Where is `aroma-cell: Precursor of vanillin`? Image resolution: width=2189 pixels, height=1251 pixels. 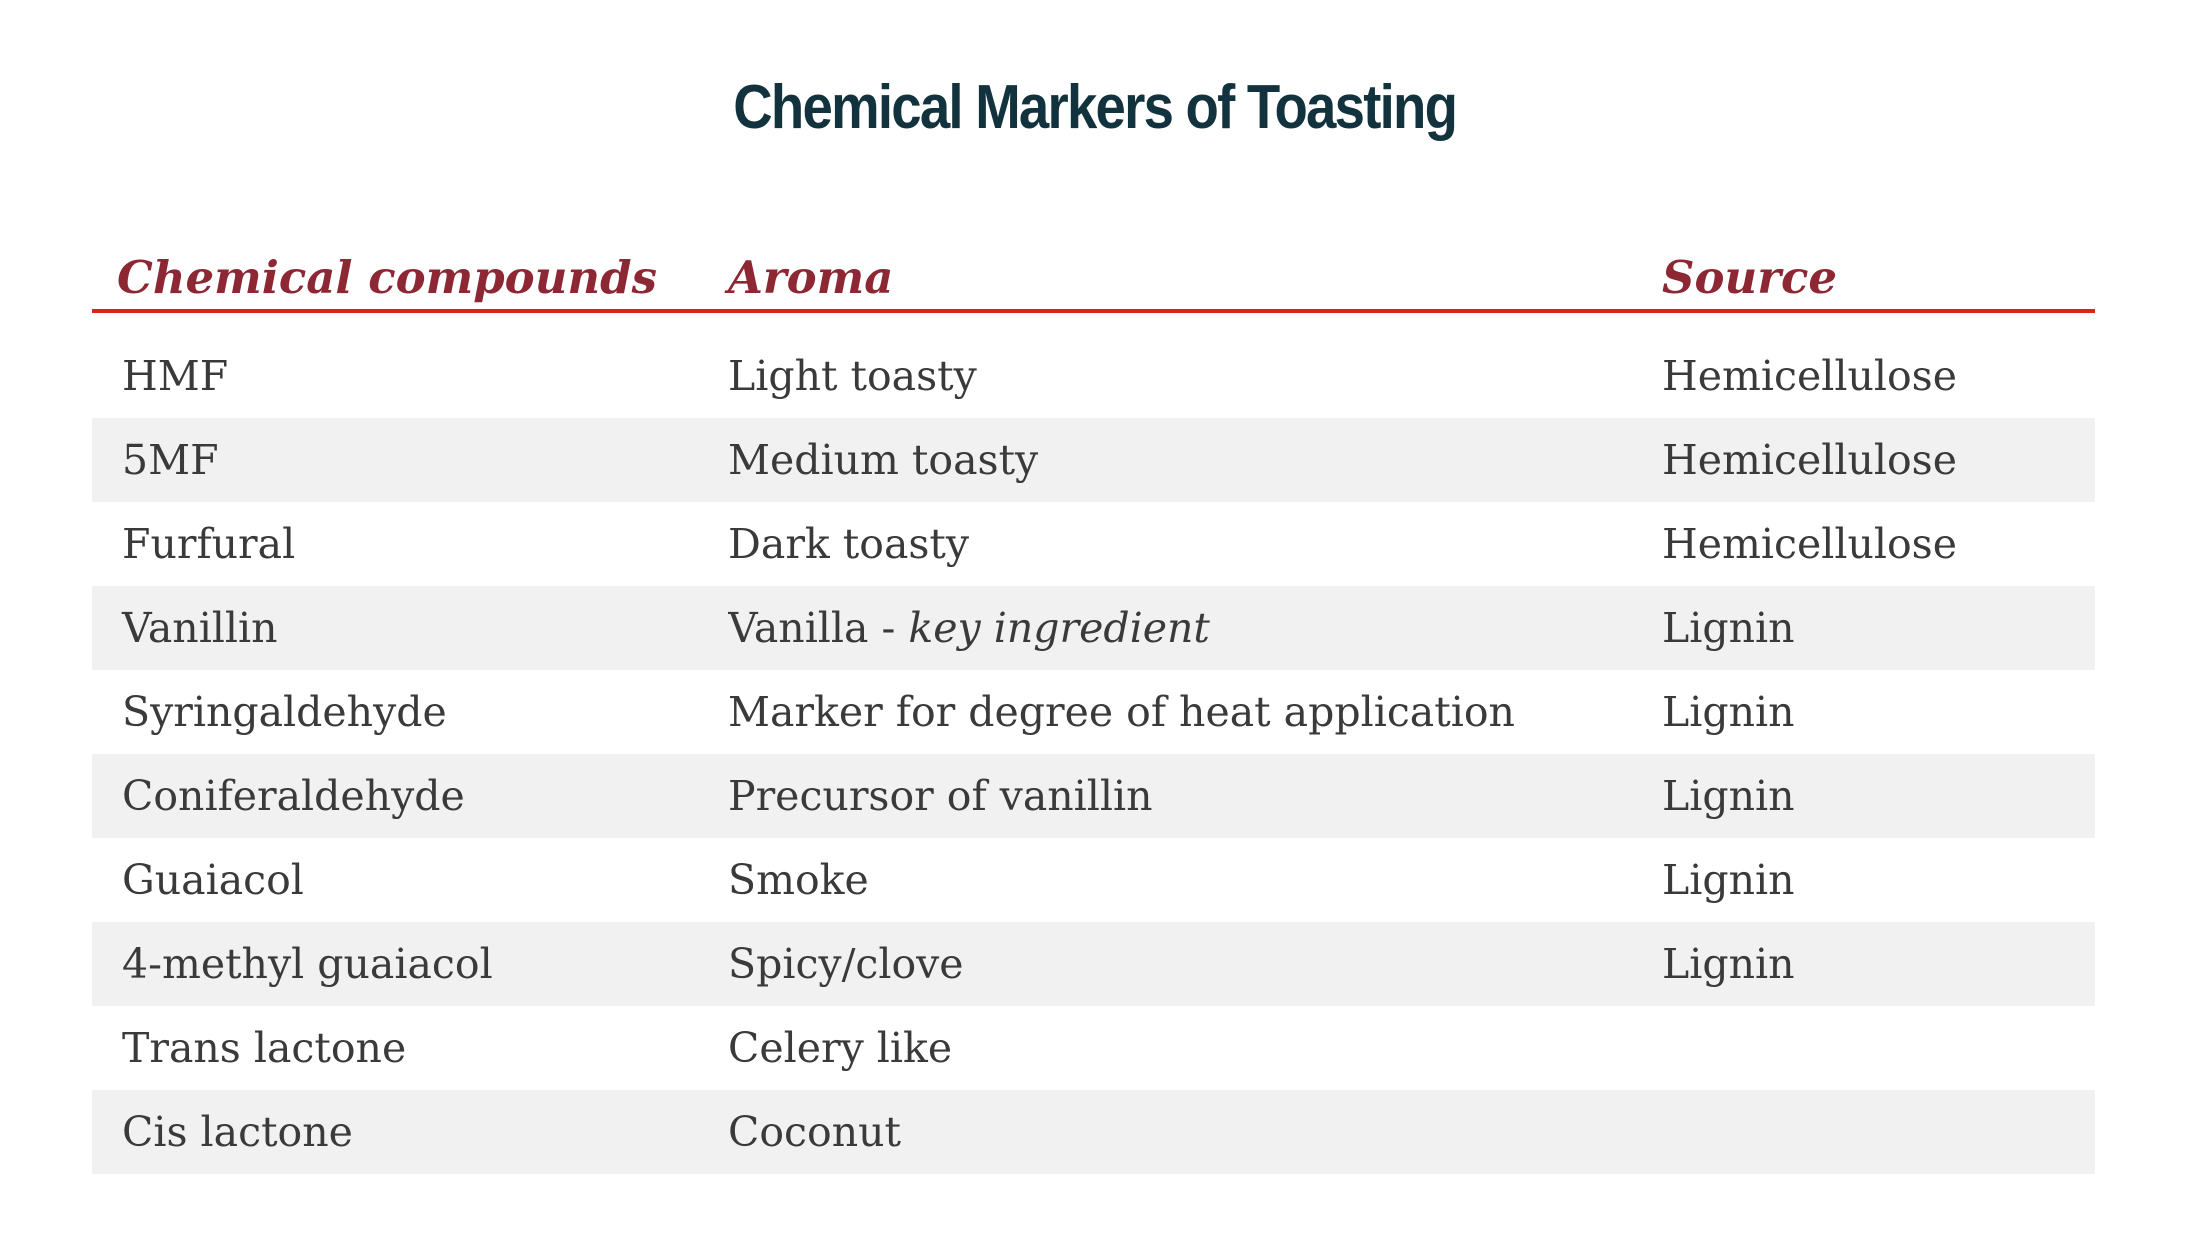 aroma-cell: Precursor of vanillin is located at coordinates (1195, 796).